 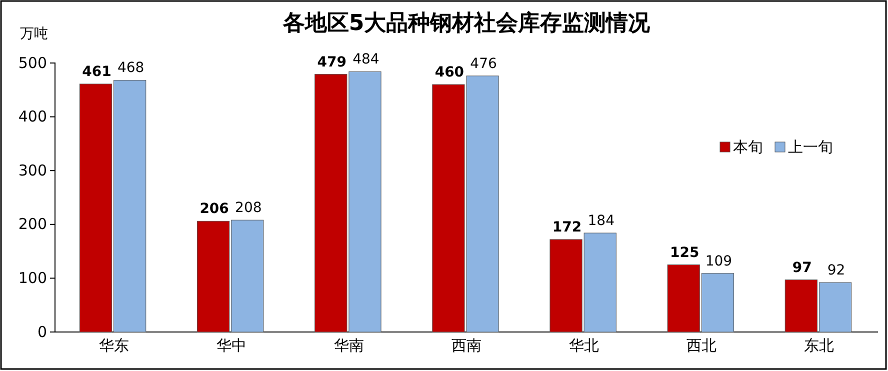 What do you see at coordinates (701, 345) in the screenshot?
I see `x-tick-label: 西北` at bounding box center [701, 345].